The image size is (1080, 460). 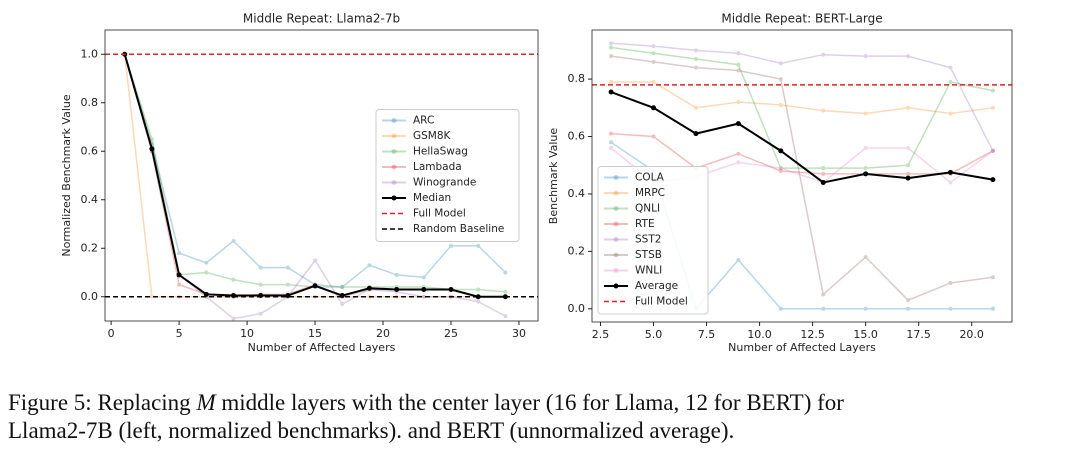 I want to click on legend-label: Full Model, so click(x=661, y=302).